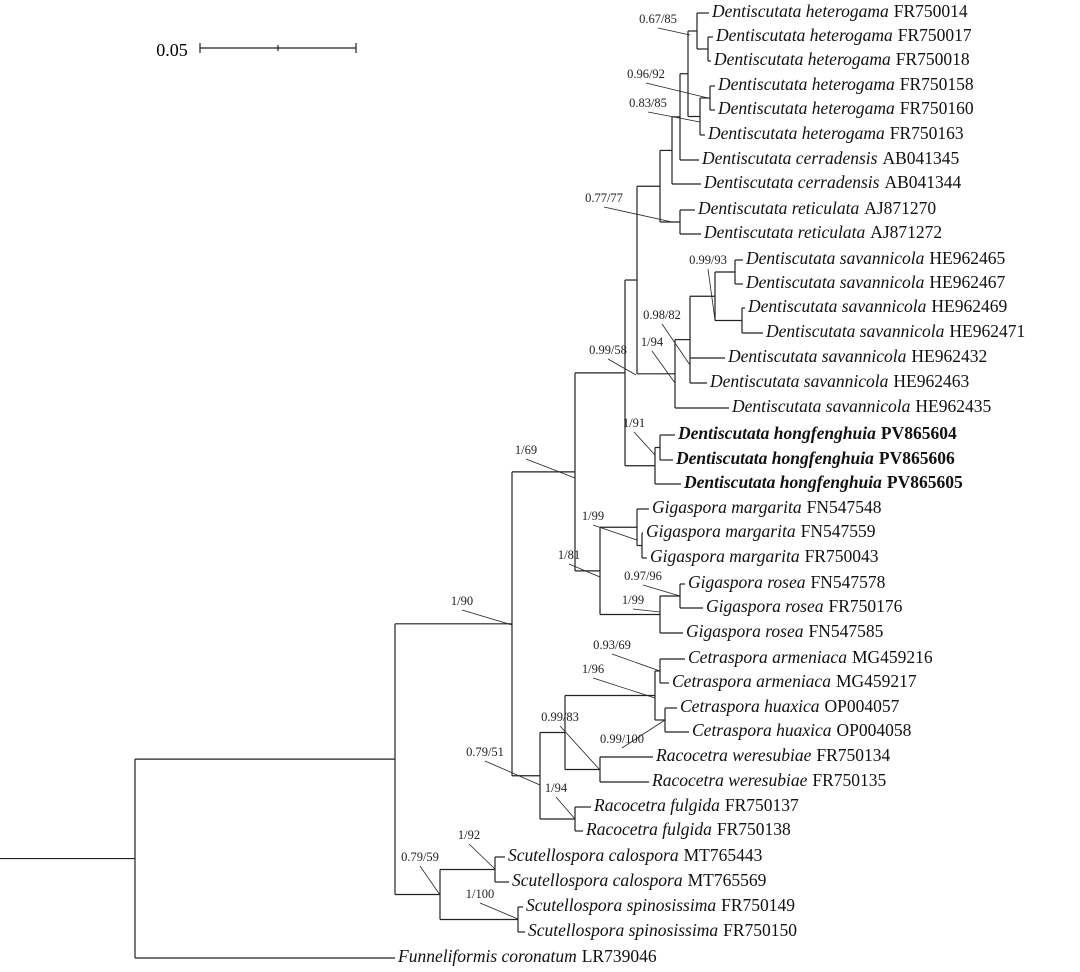 Image resolution: width=1080 pixels, height=972 pixels. I want to click on taxon-label: Dentiscutata heterogama FR750160, so click(845, 108).